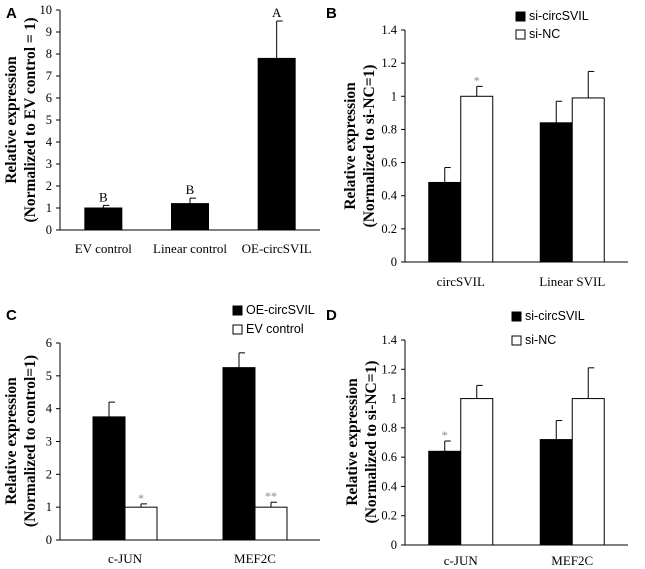 The height and width of the screenshot is (569, 645). Describe the element at coordinates (49, 442) in the screenshot. I see `panel-c-y-tick-label: 3` at that location.